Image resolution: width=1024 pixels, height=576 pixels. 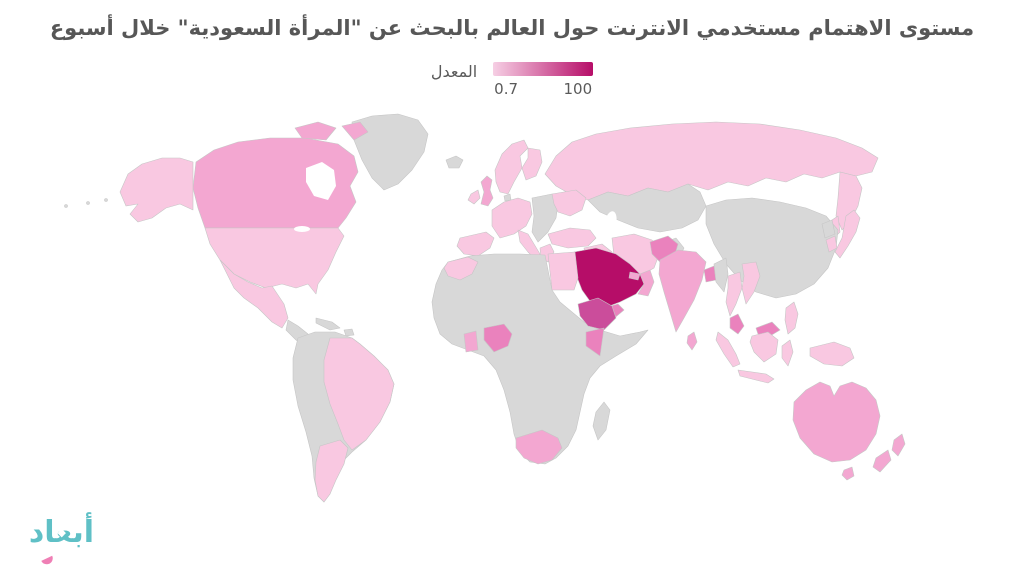 What do you see at coordinates (349, 332) in the screenshot?
I see `country-hispaniola` at bounding box center [349, 332].